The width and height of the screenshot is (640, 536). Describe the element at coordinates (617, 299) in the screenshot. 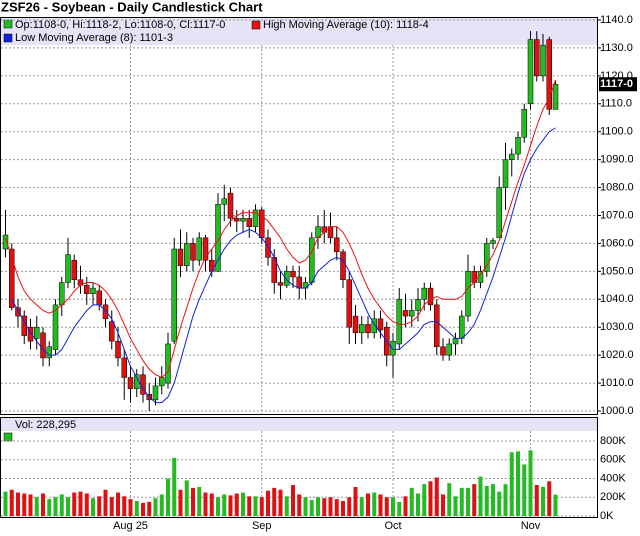

I see `y-tick-label: 1040.0` at that location.